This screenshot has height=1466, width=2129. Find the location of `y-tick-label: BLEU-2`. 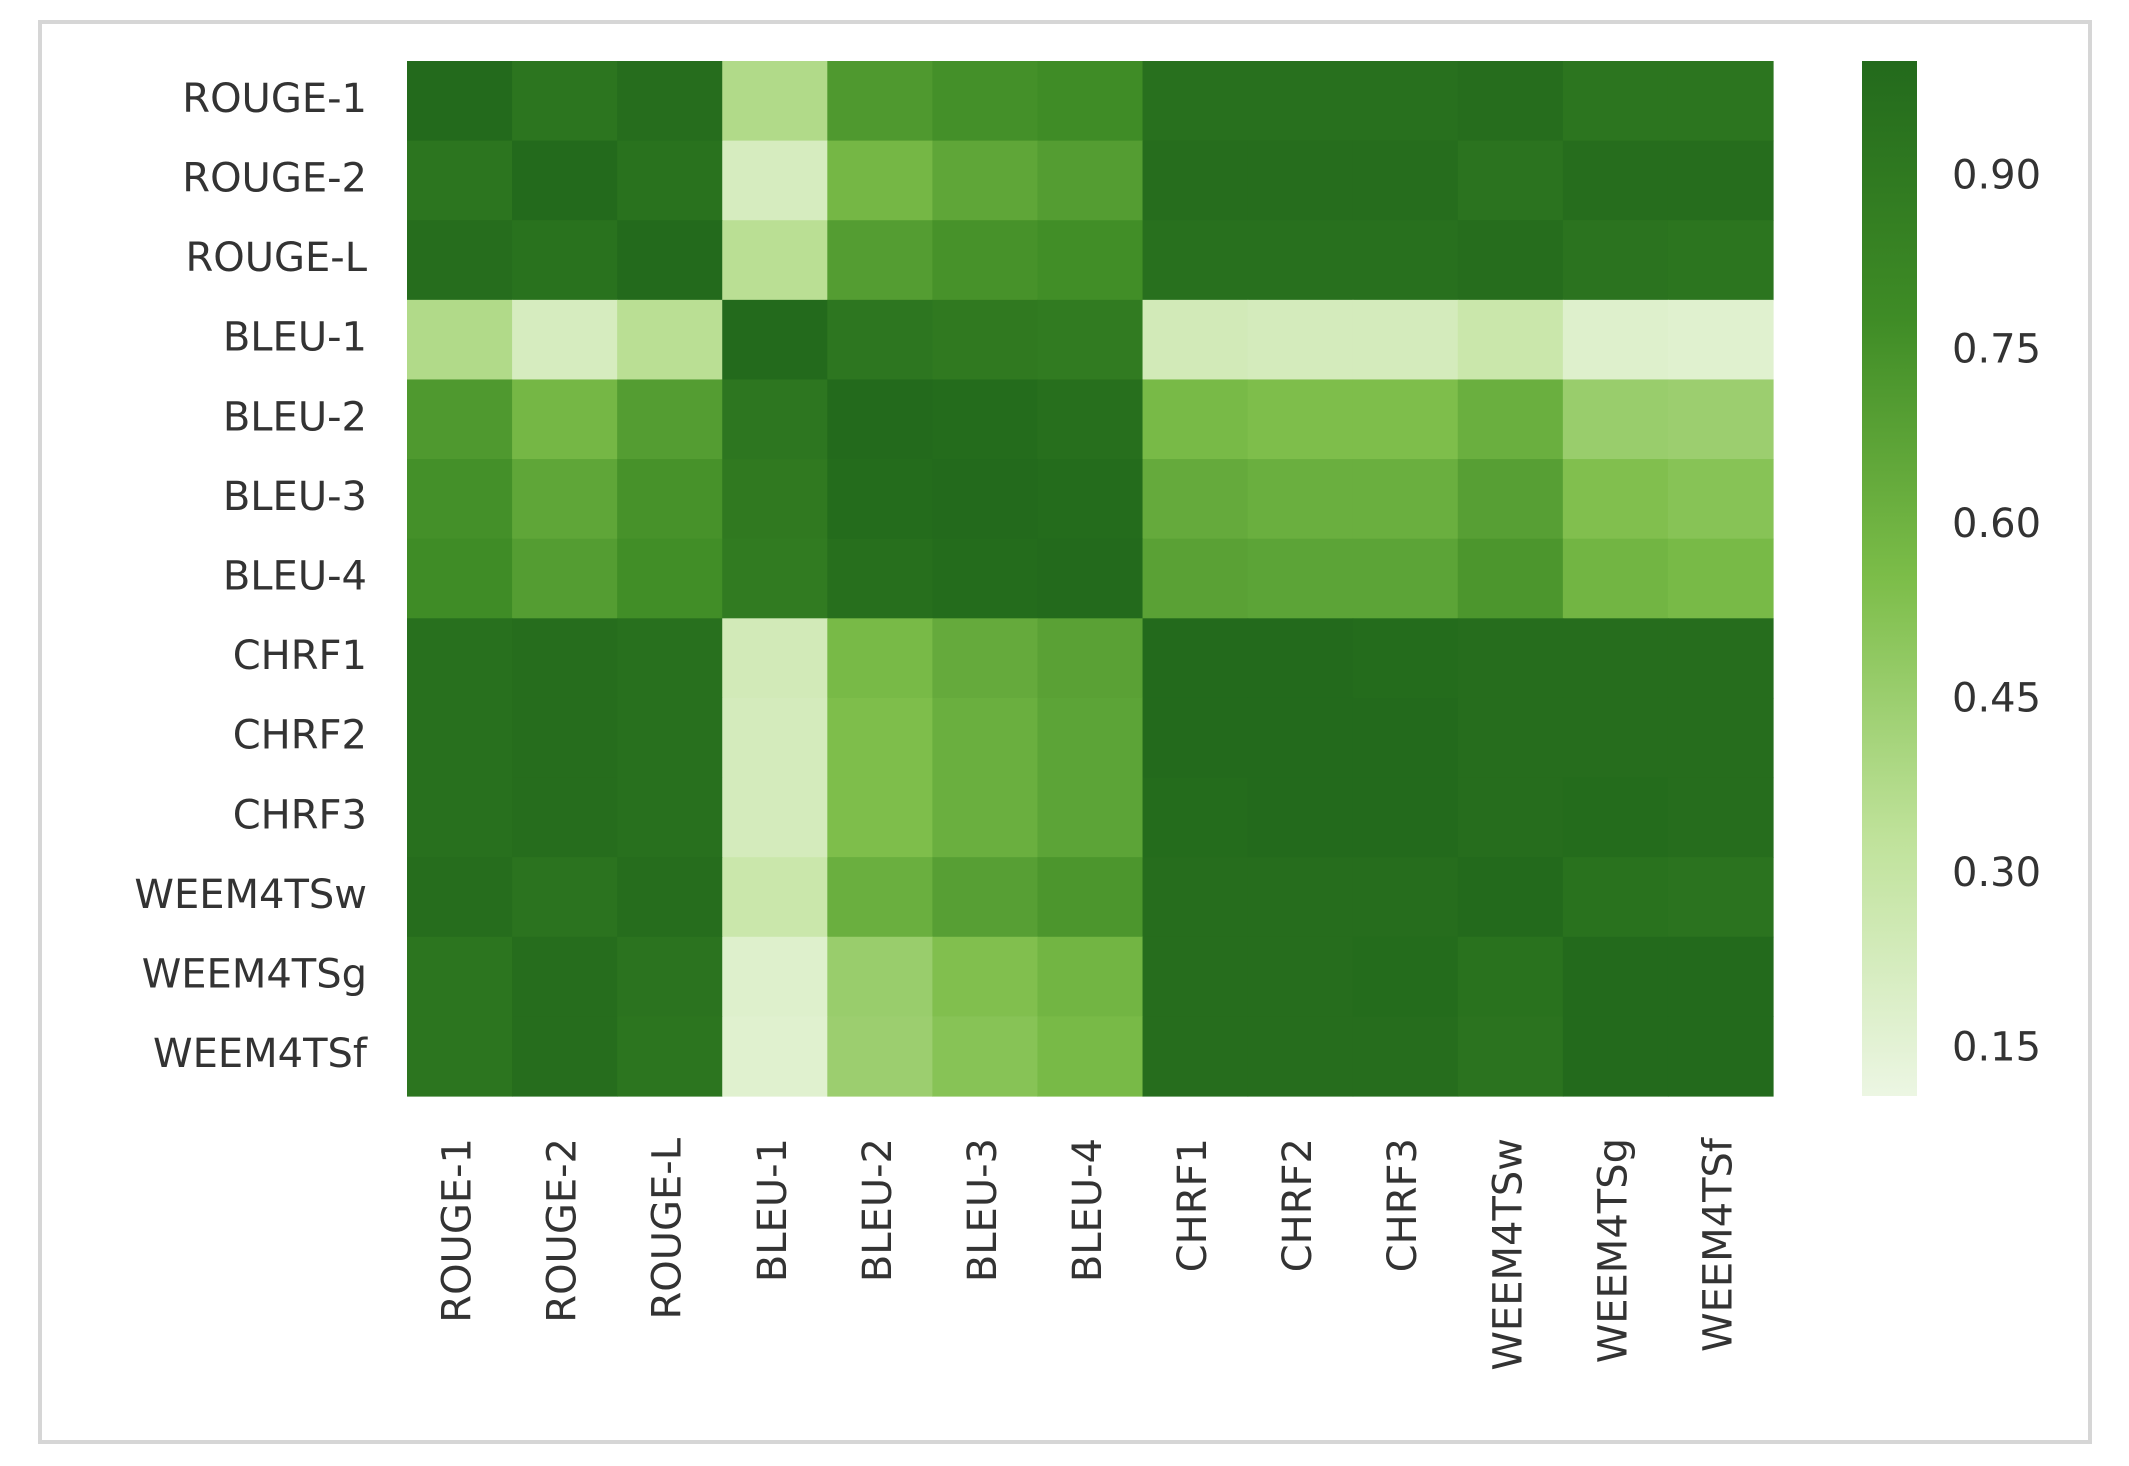

y-tick-label: BLEU-2 is located at coordinates (295, 417).